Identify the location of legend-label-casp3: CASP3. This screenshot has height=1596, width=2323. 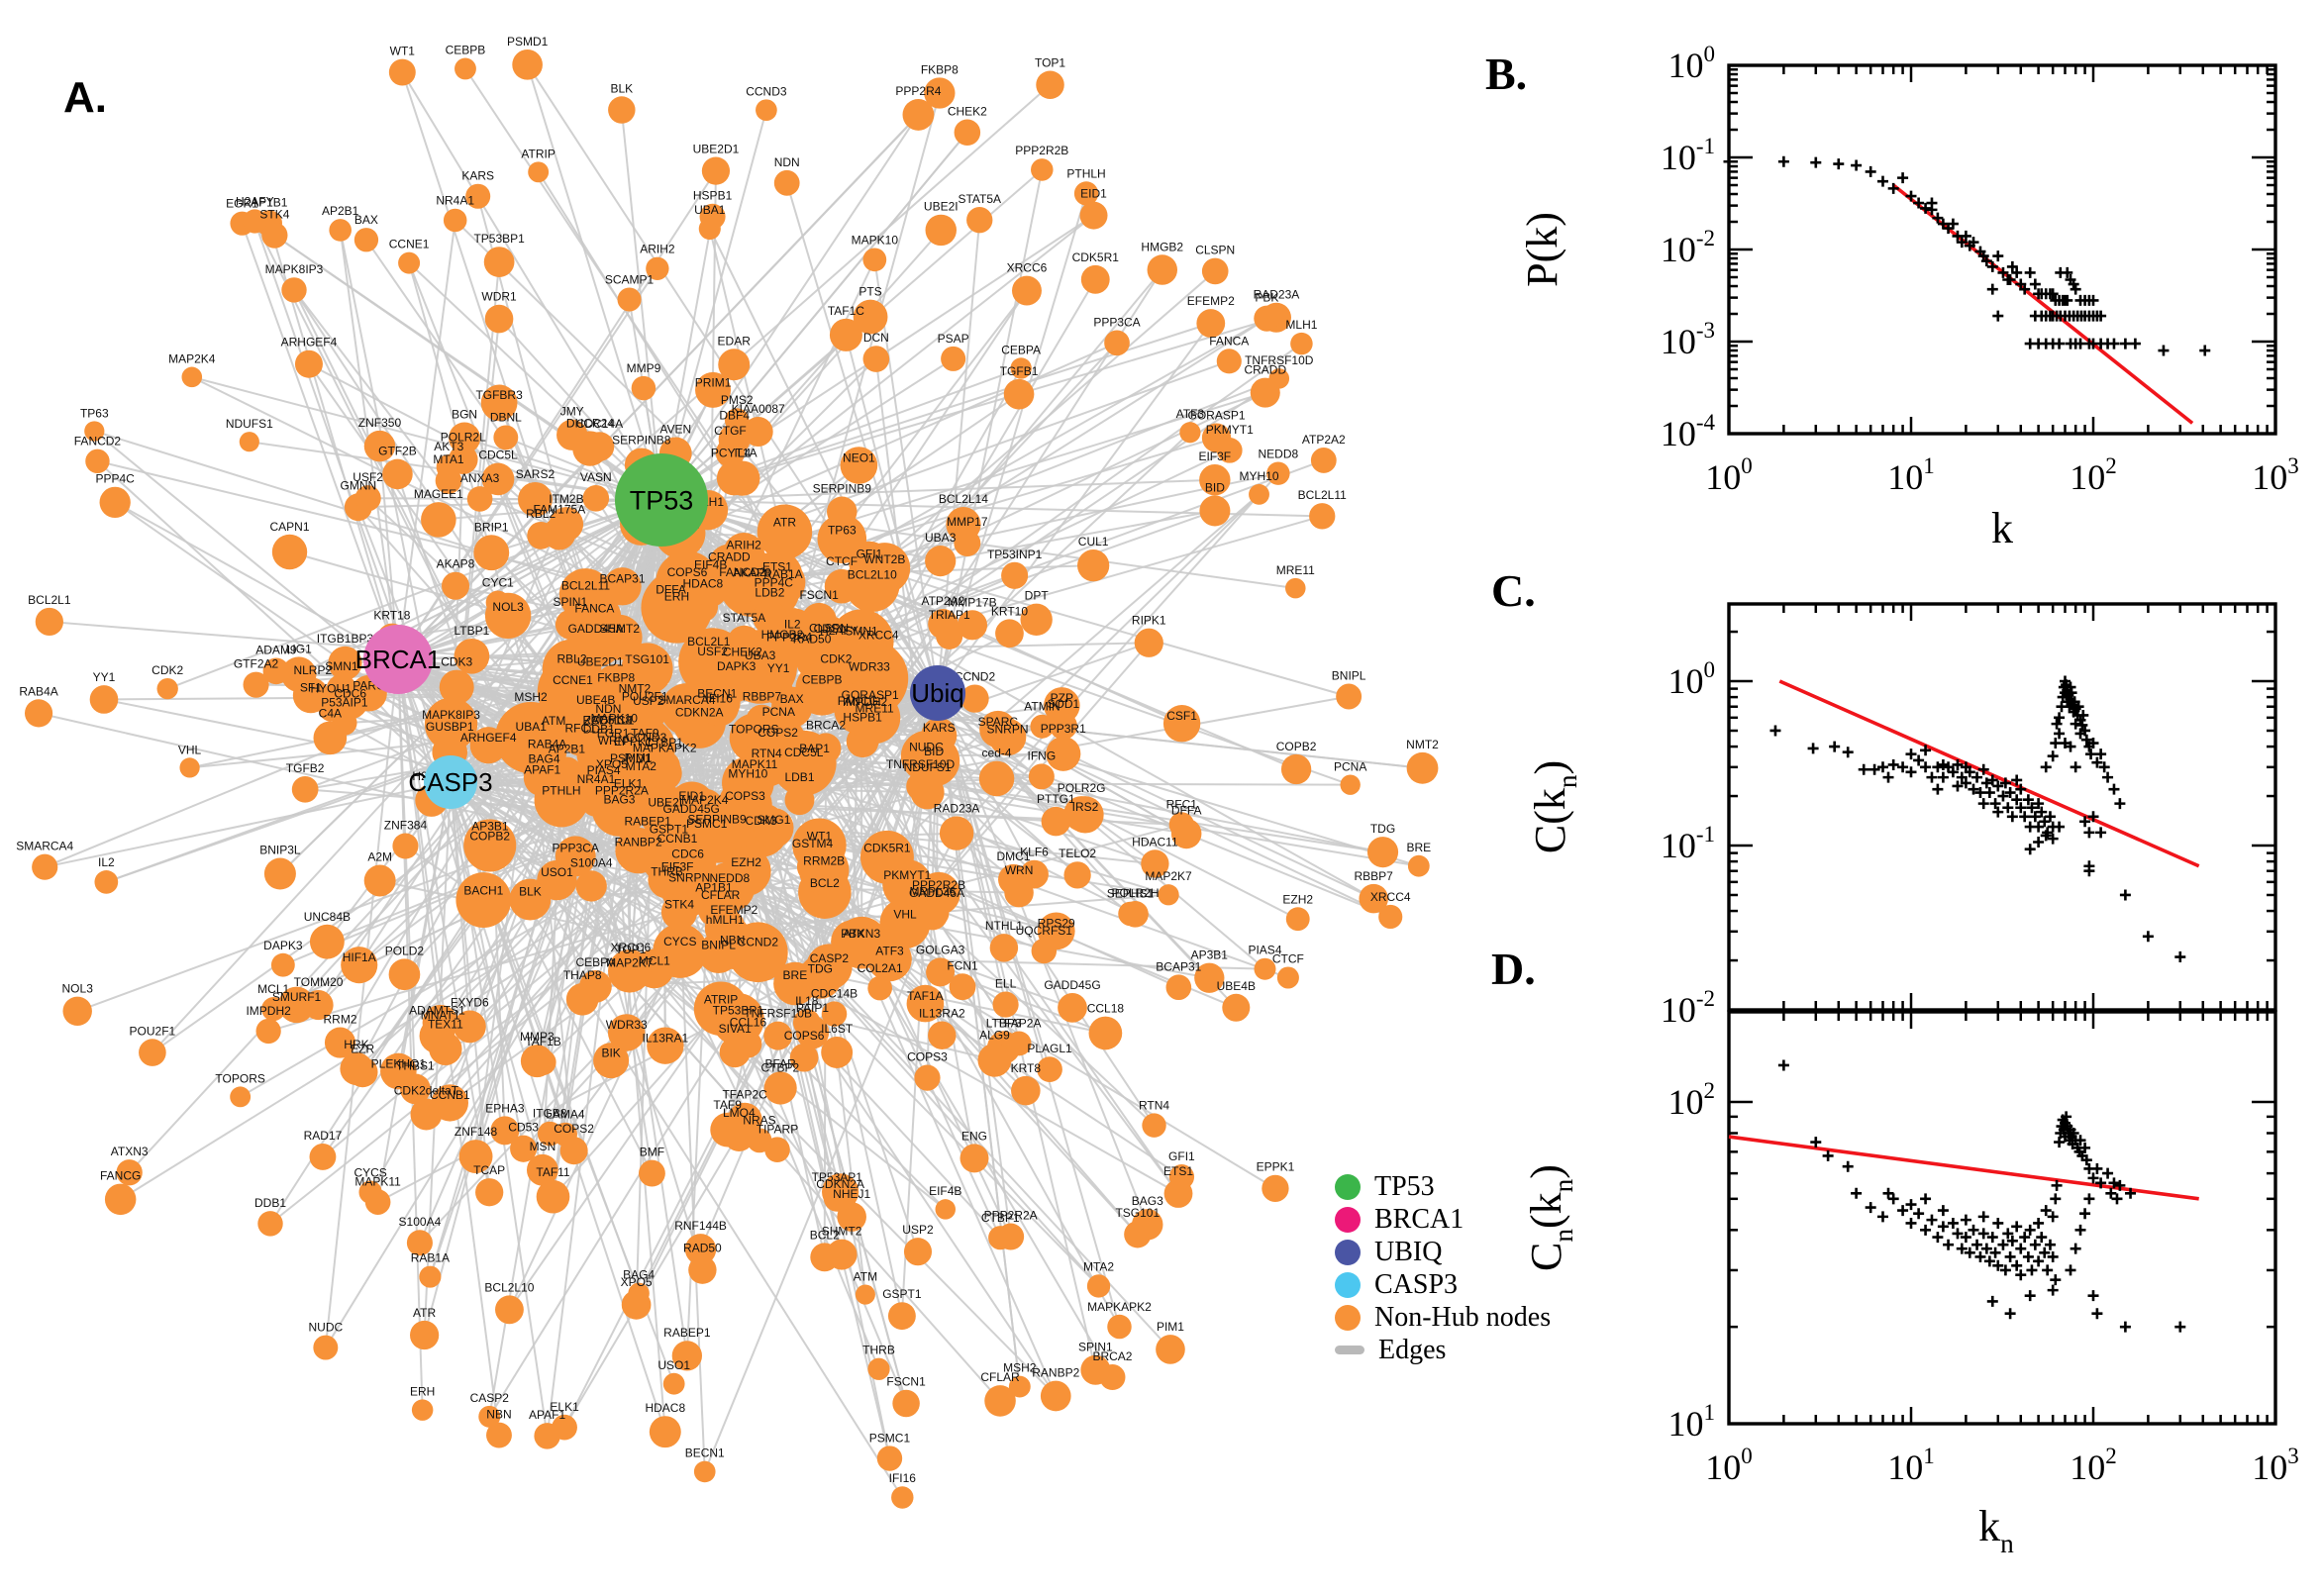
(1417, 1284).